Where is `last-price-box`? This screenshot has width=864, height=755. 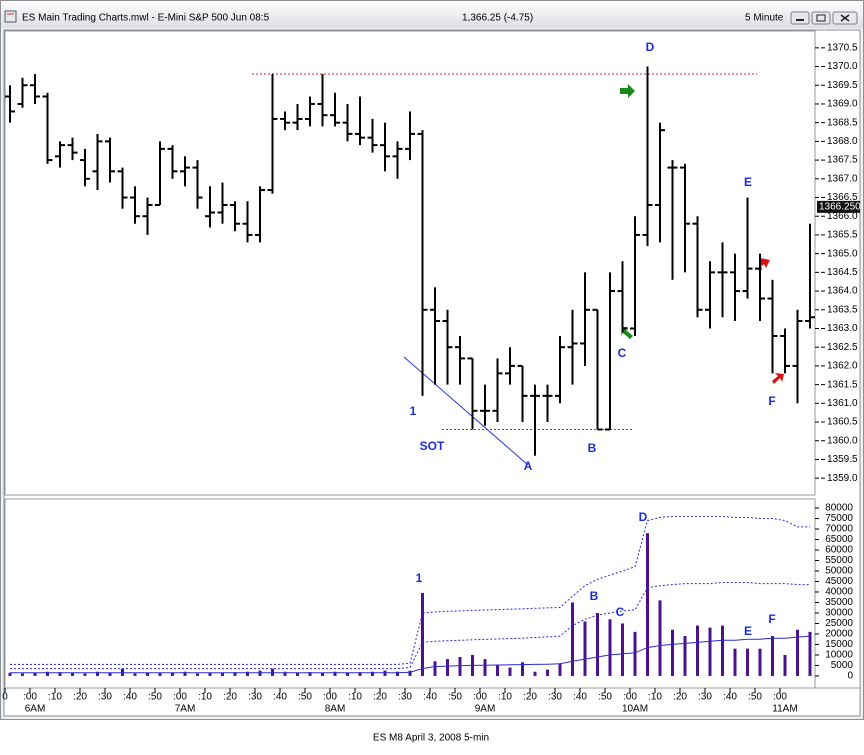
last-price-box is located at coordinates (838, 206).